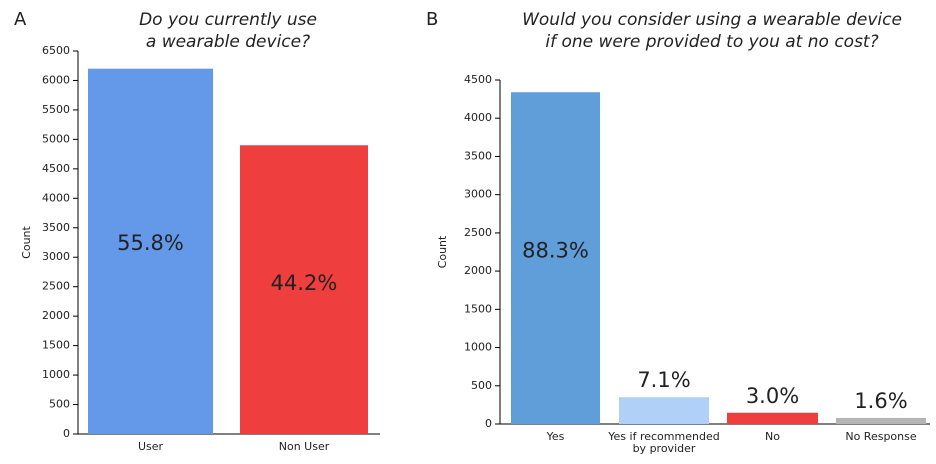 The height and width of the screenshot is (464, 936). Describe the element at coordinates (772, 436) in the screenshot. I see `x-tick-label: No` at that location.